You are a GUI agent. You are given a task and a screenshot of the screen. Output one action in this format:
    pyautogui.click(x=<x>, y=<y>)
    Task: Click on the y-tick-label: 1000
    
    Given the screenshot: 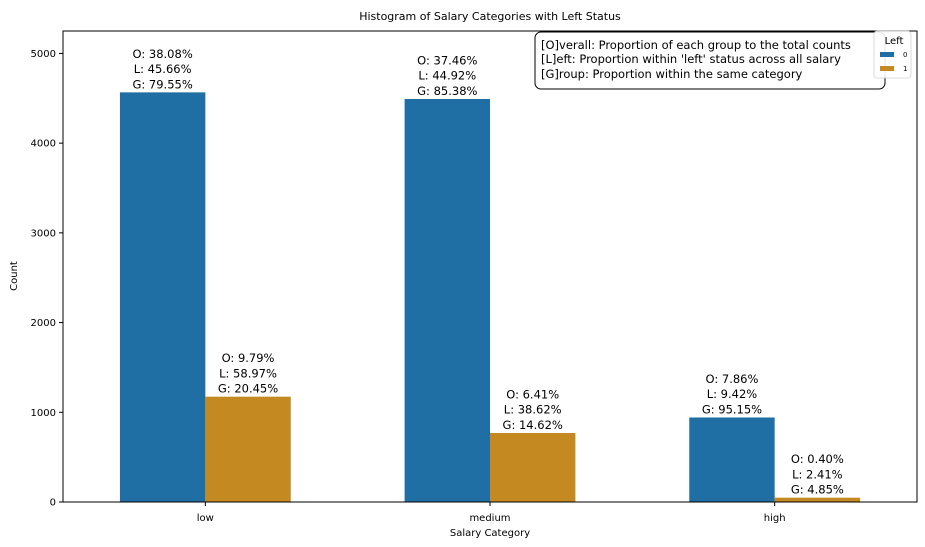 What is the action you would take?
    pyautogui.click(x=43, y=413)
    